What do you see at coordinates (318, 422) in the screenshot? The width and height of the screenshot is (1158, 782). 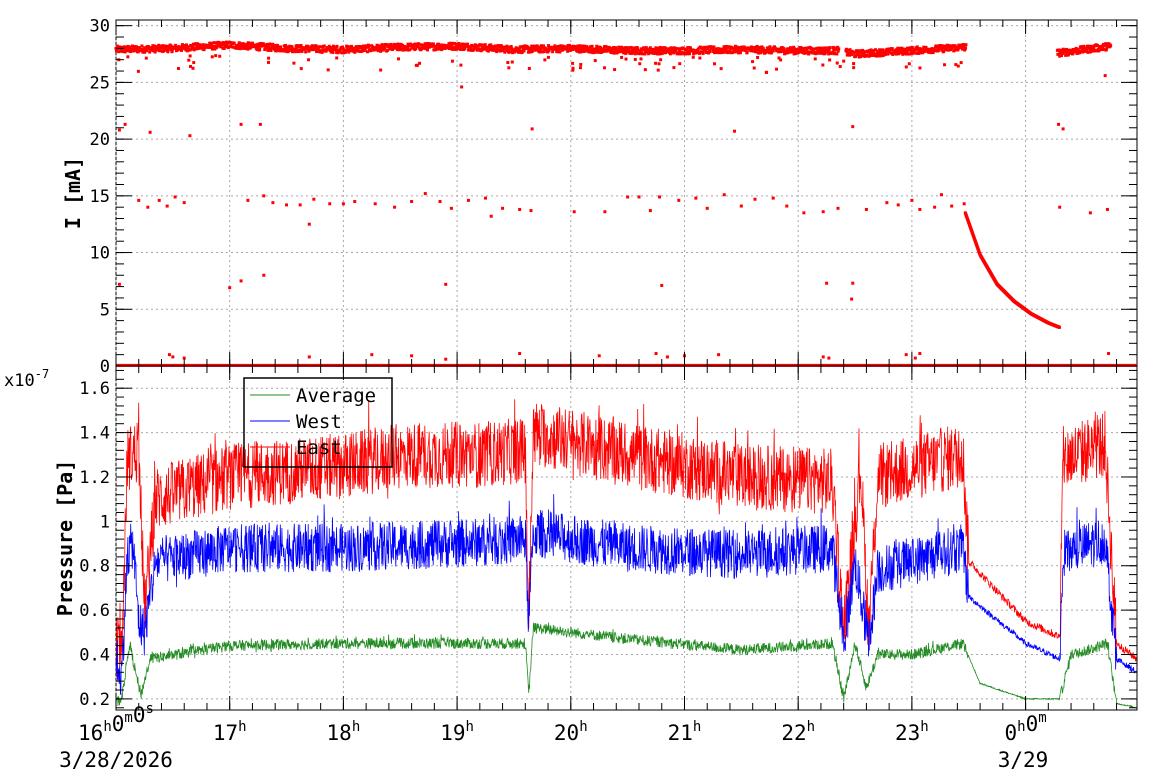 I see `legend: Average West East` at bounding box center [318, 422].